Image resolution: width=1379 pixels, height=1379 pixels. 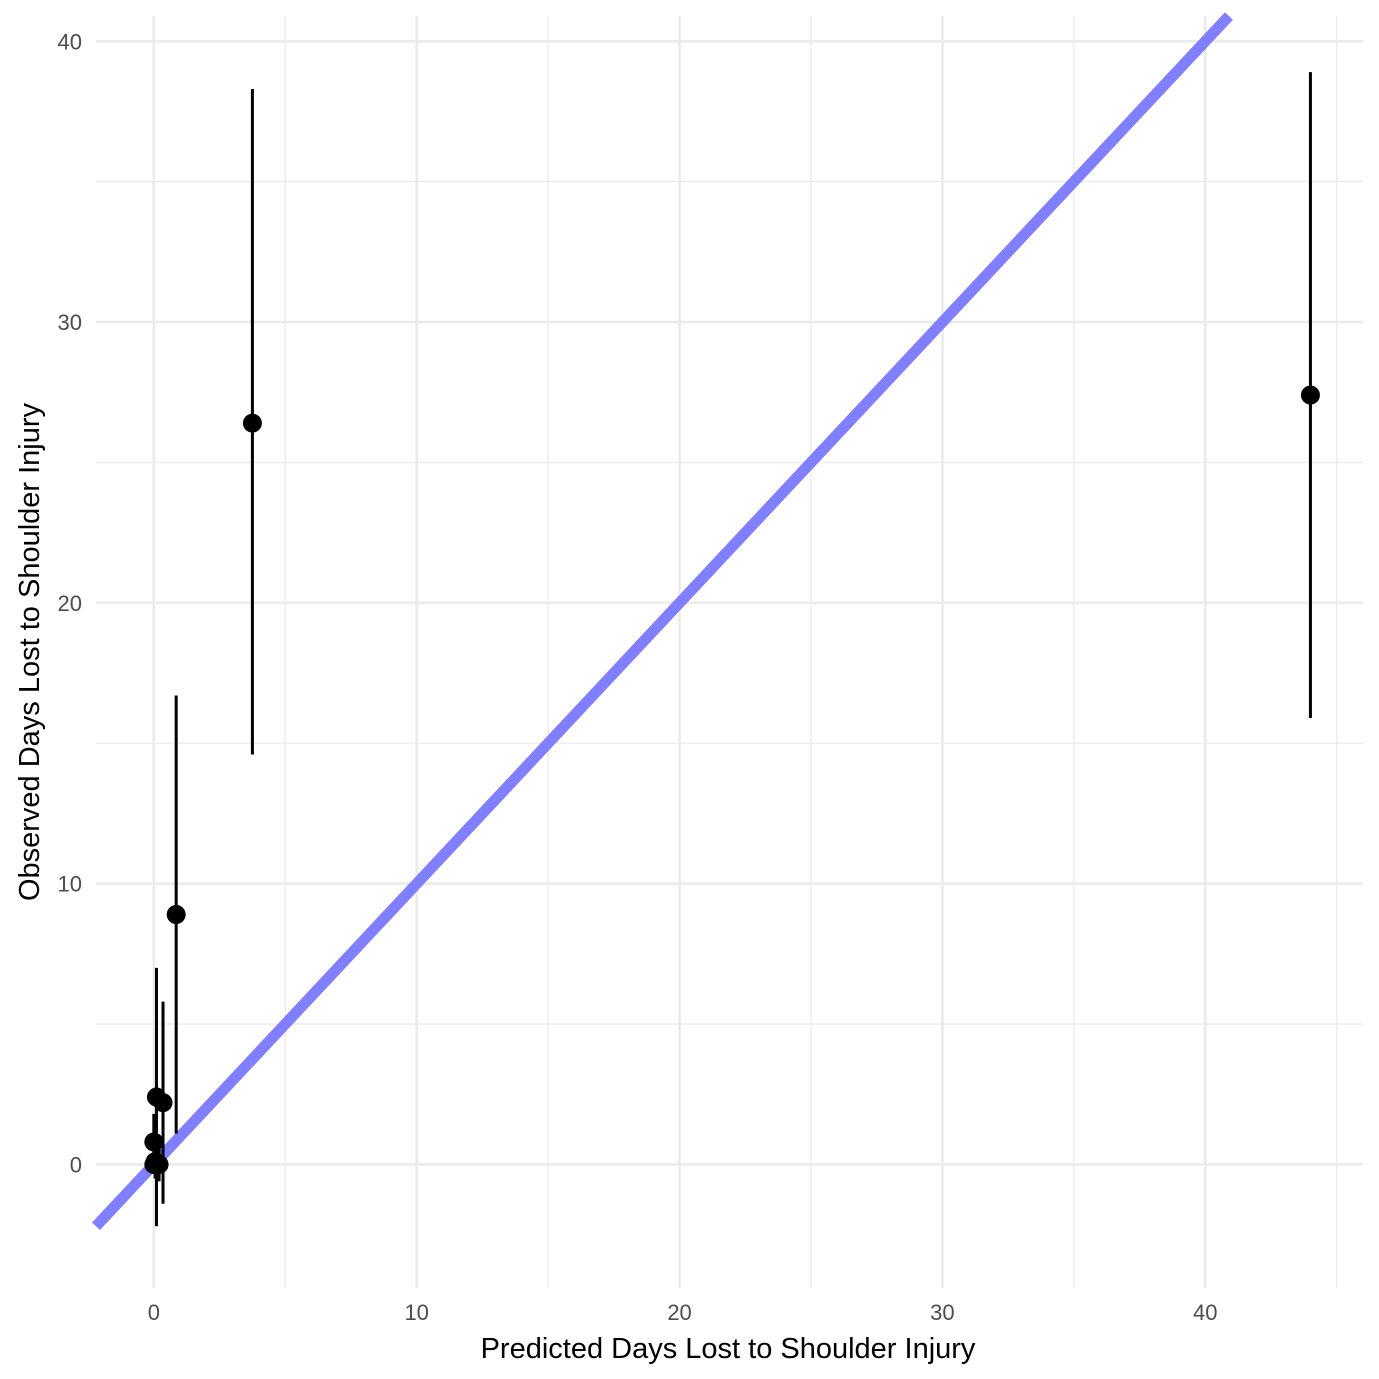 I want to click on y-tick-label: 40, so click(x=70, y=41).